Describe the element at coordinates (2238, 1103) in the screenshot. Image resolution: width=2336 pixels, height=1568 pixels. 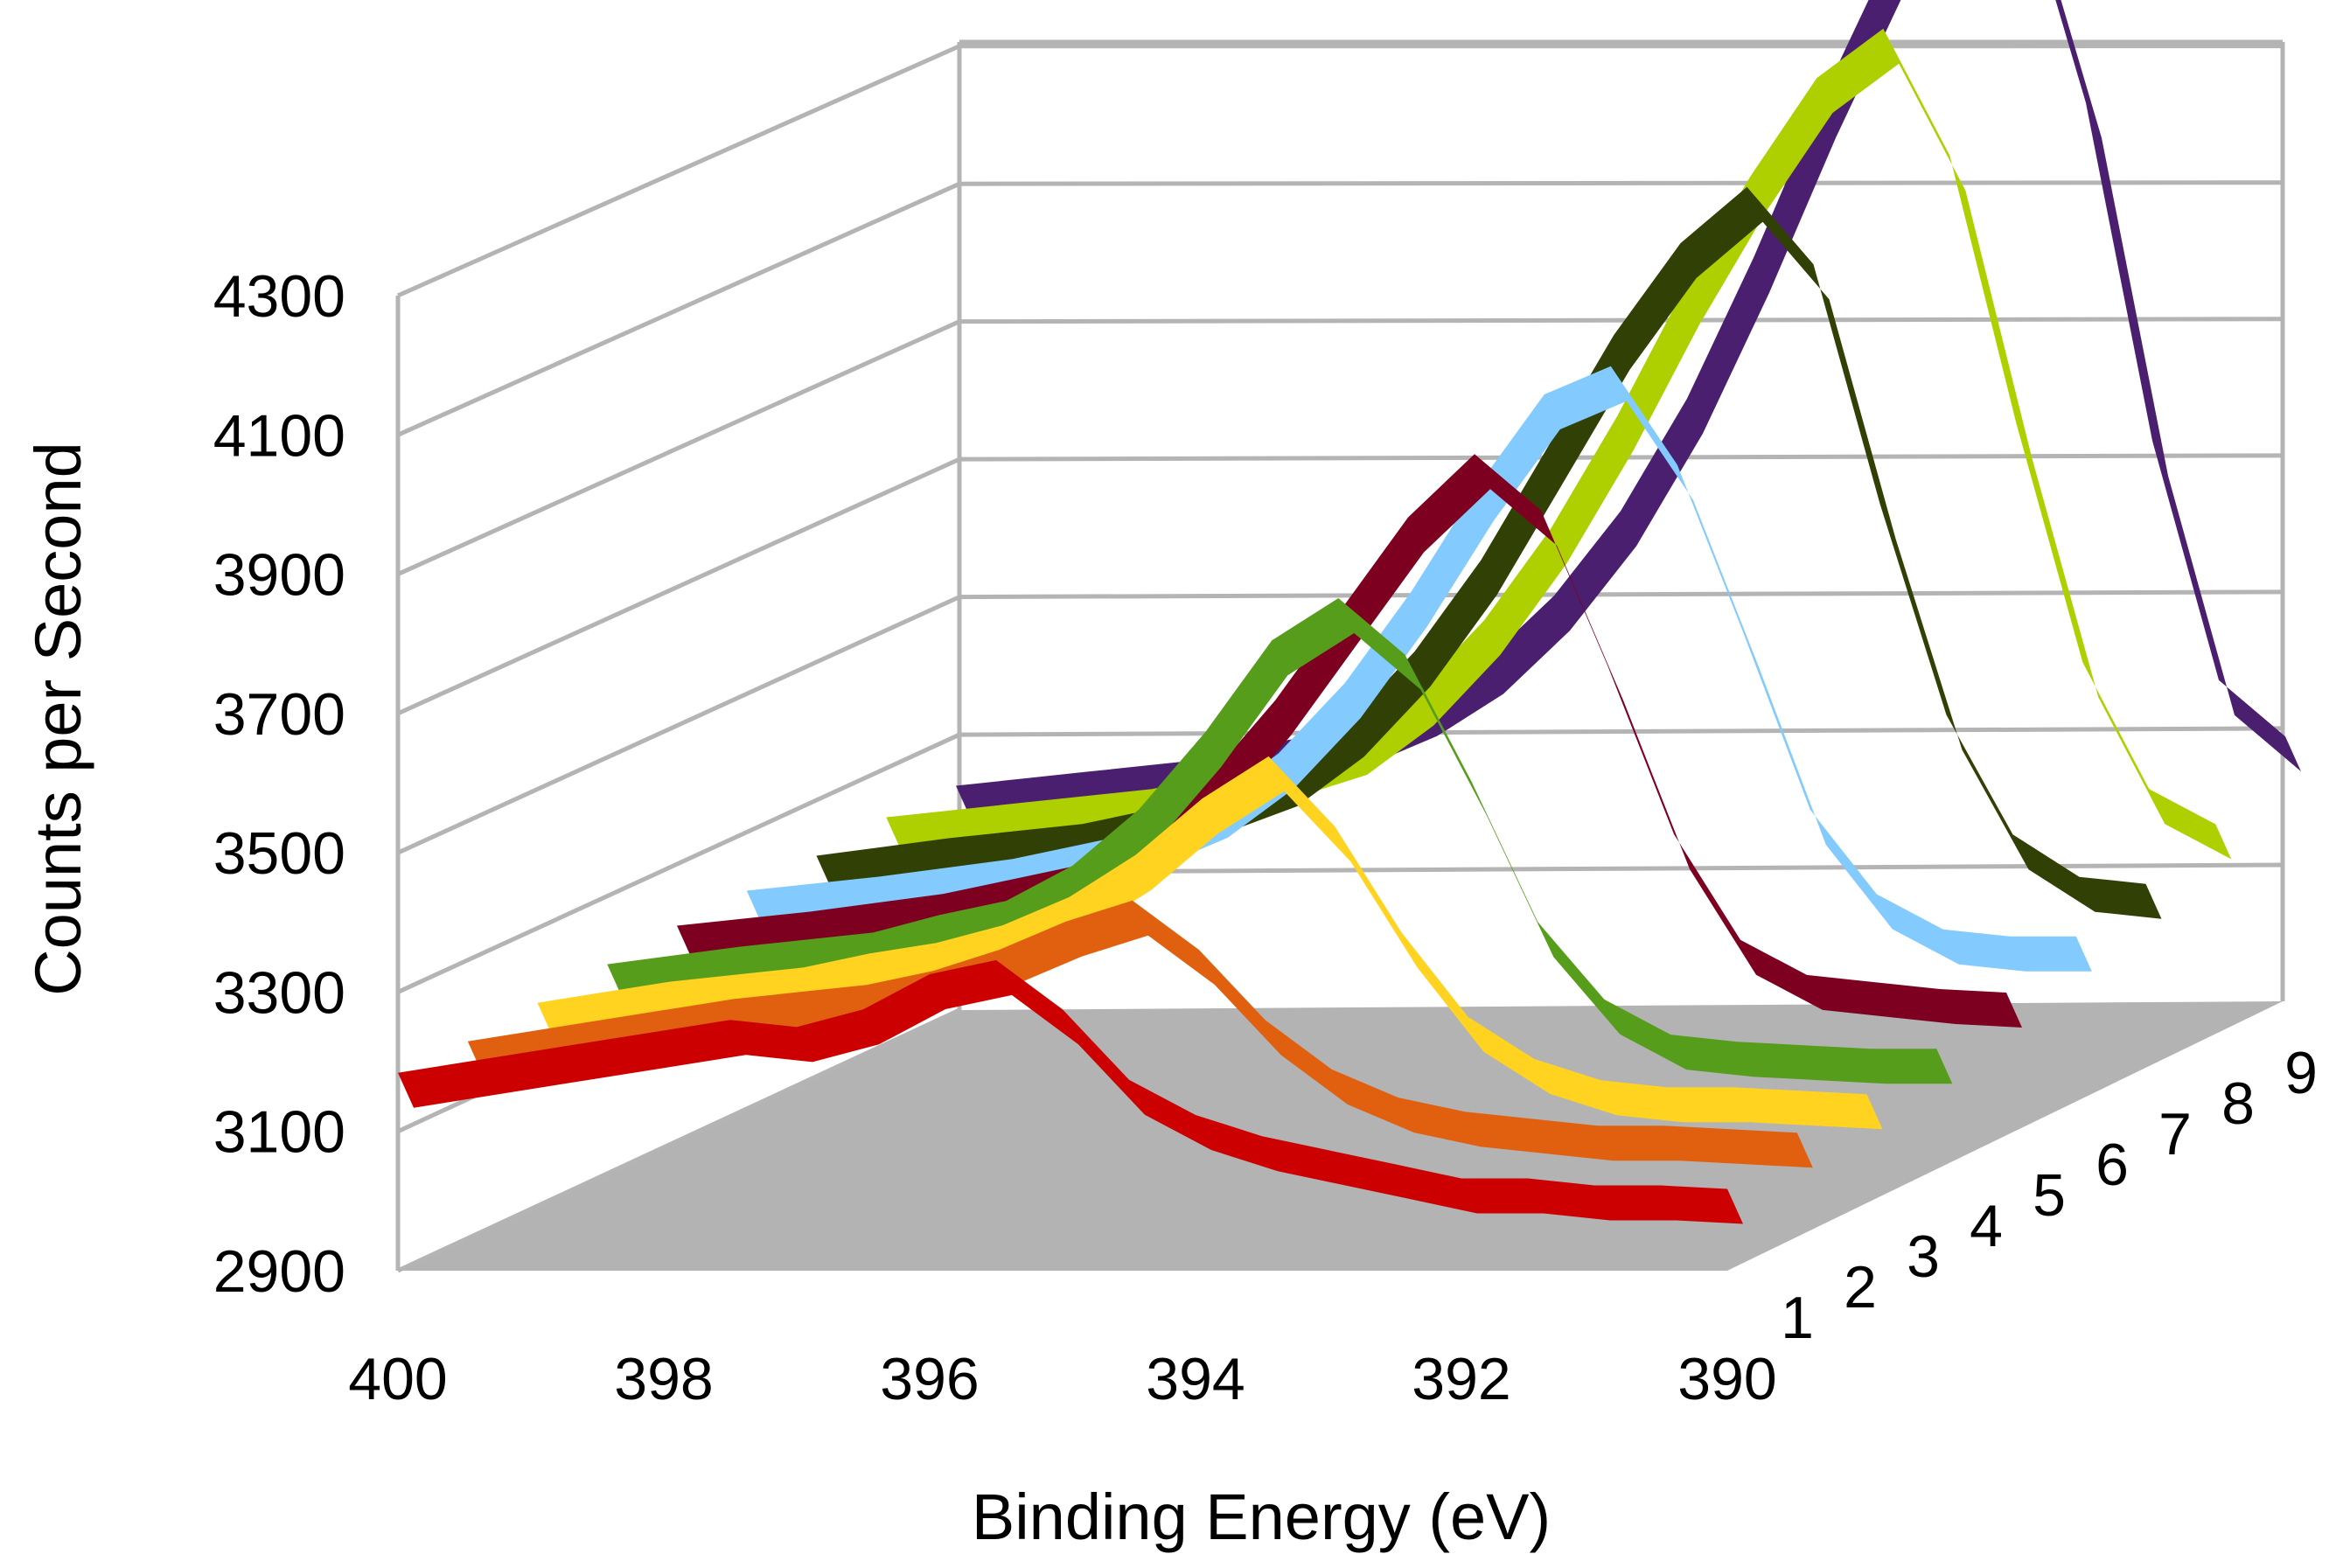
I see `depth-tick-label: 8` at that location.